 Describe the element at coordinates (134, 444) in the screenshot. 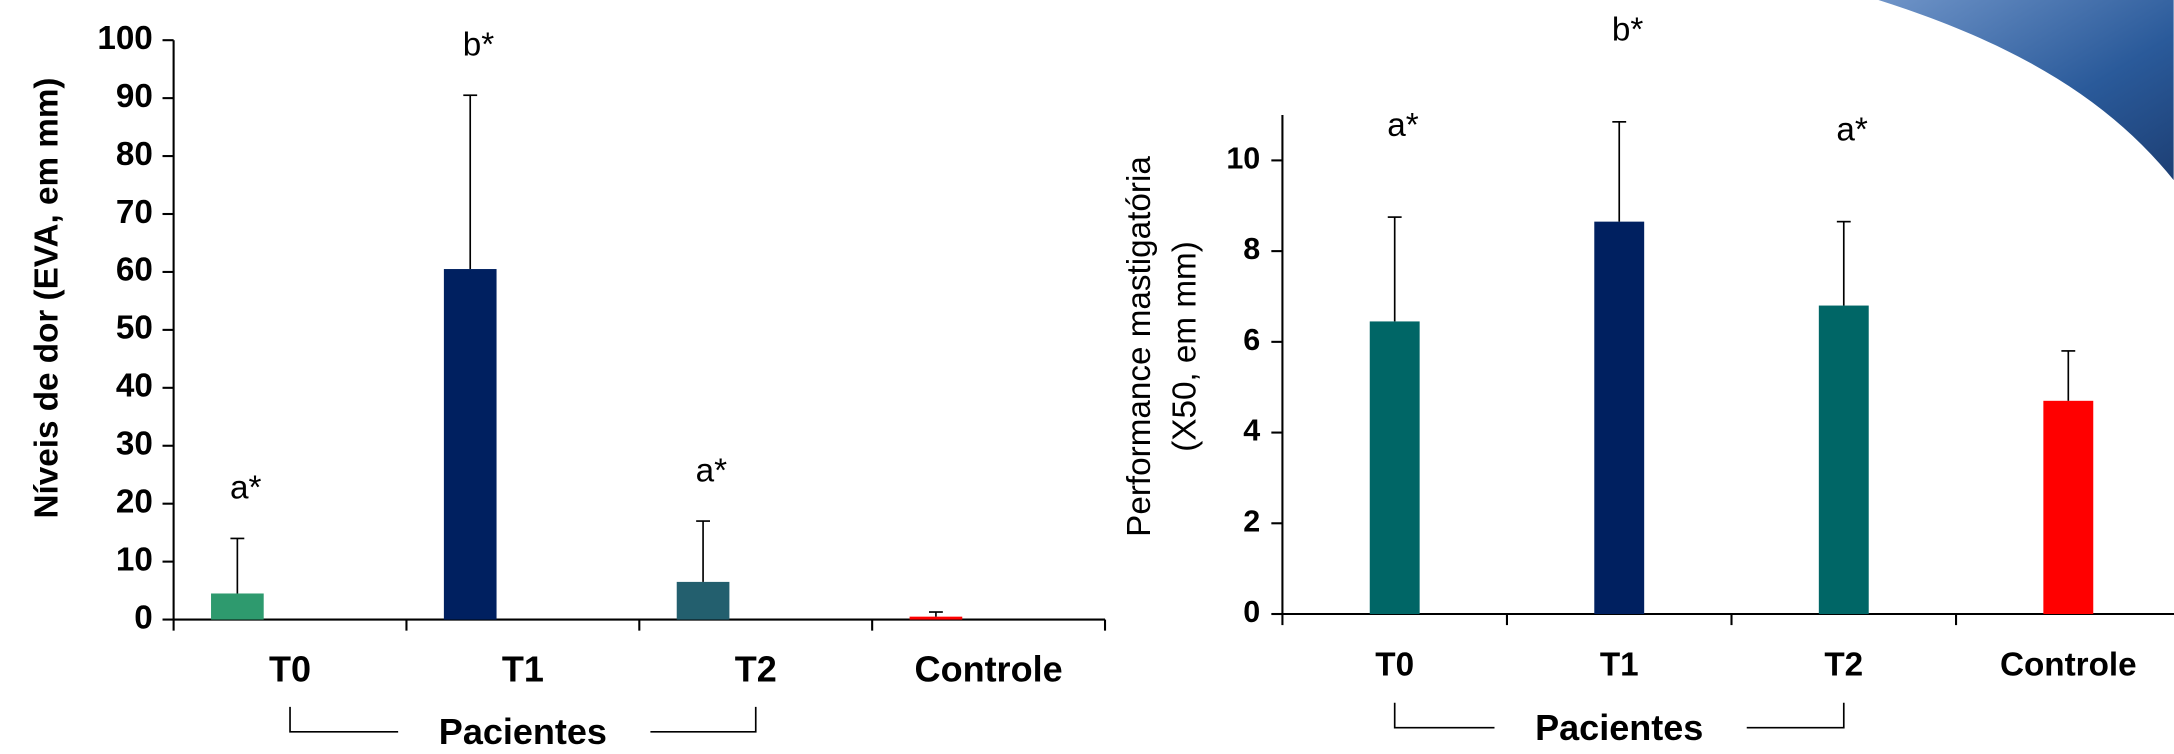

I see `y-tick-label: 30` at that location.